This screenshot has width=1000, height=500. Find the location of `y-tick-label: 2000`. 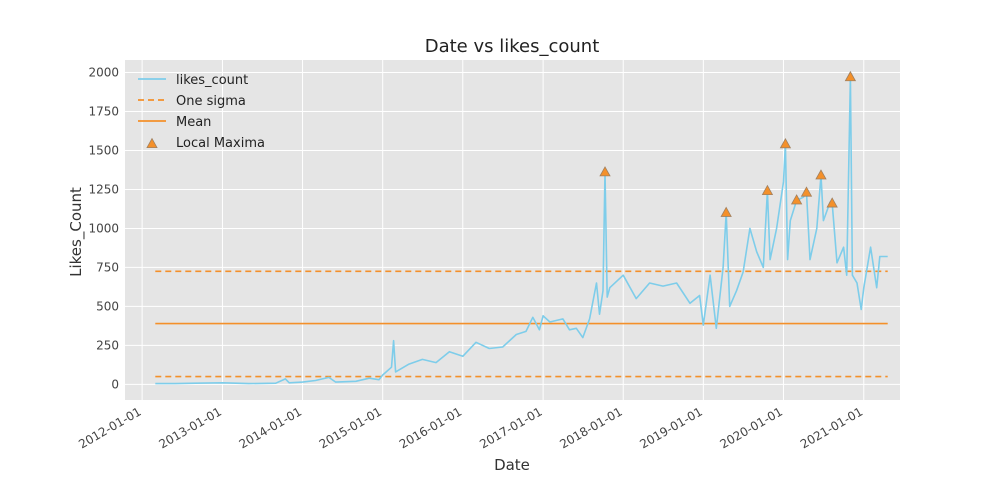

y-tick-label: 2000 is located at coordinates (103, 72).